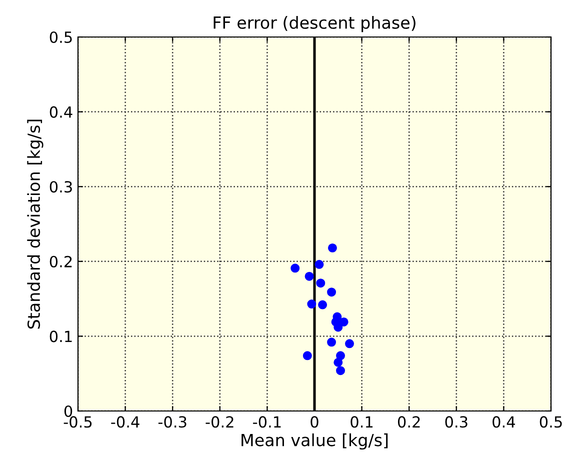 This screenshot has height=474, width=577. Describe the element at coordinates (61, 262) in the screenshot. I see `y-tick-label: 0.2` at that location.